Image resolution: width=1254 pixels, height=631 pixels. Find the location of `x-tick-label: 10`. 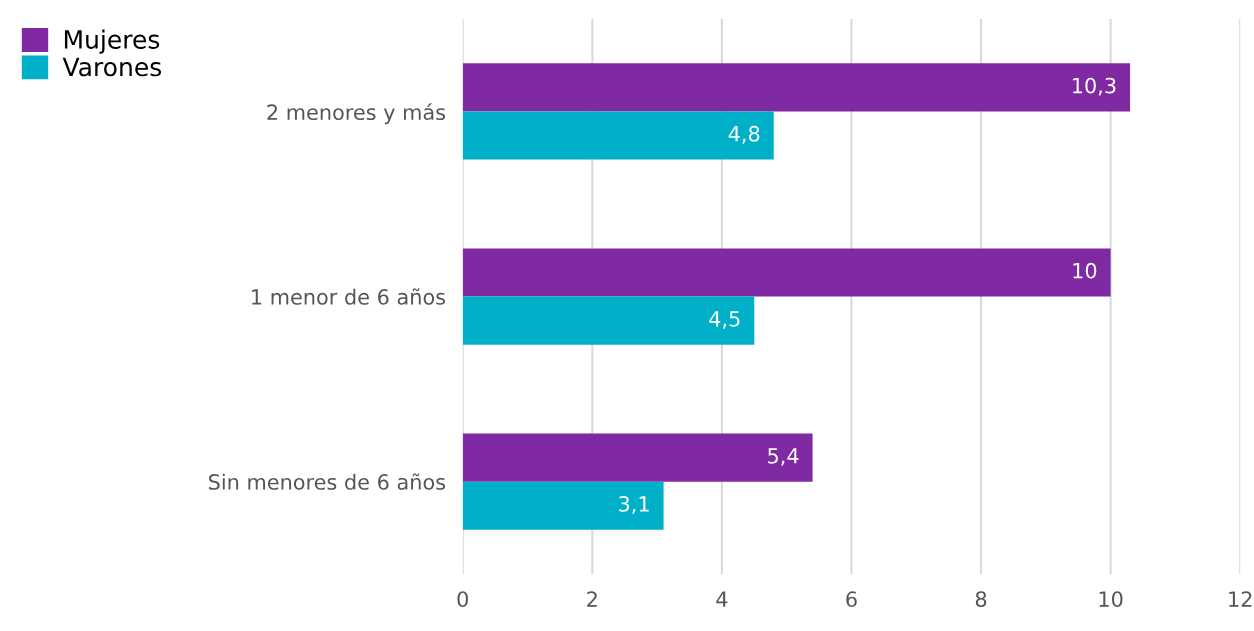

x-tick-label: 10 is located at coordinates (1111, 599).